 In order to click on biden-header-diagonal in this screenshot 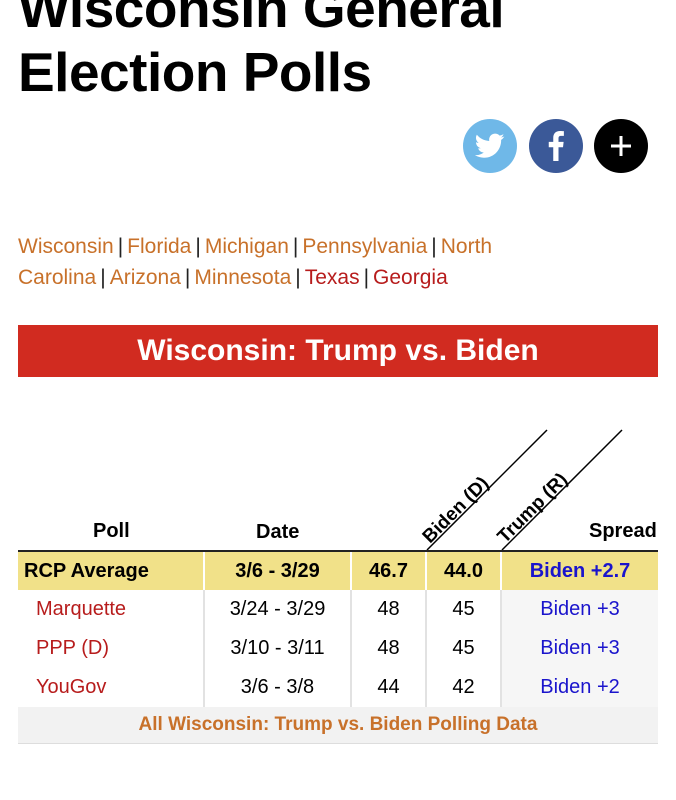, I will do `click(487, 490)`.